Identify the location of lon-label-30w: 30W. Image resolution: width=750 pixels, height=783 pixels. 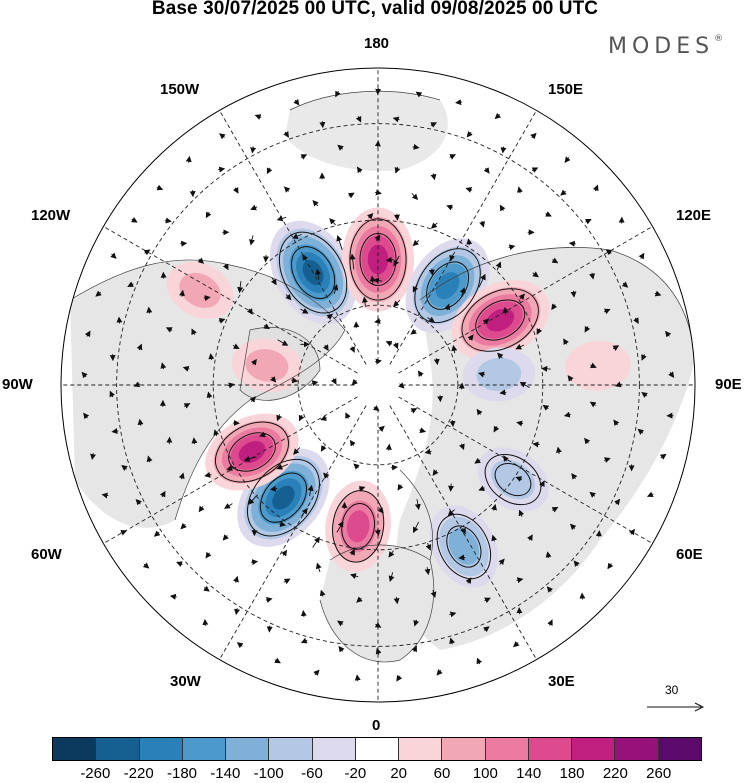
(185, 681).